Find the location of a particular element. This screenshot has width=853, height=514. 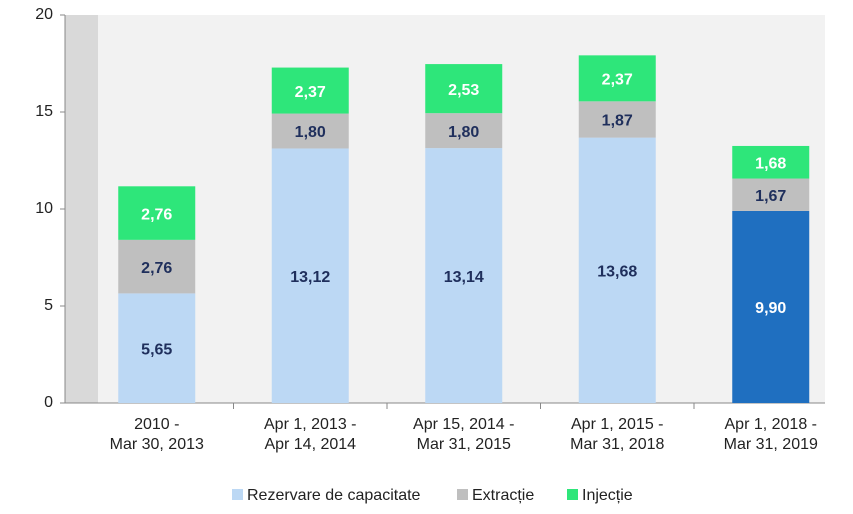

value-label: 13,12 is located at coordinates (310, 277).